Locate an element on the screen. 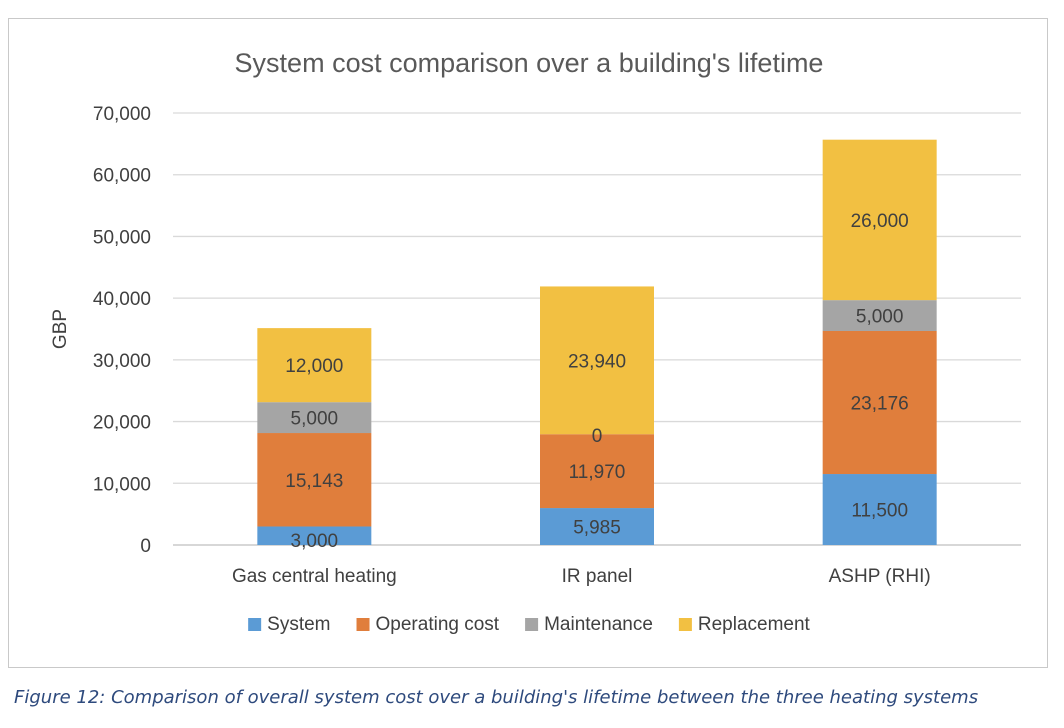 This screenshot has width=1064, height=728. y-axis-label: GBP is located at coordinates (60, 329).